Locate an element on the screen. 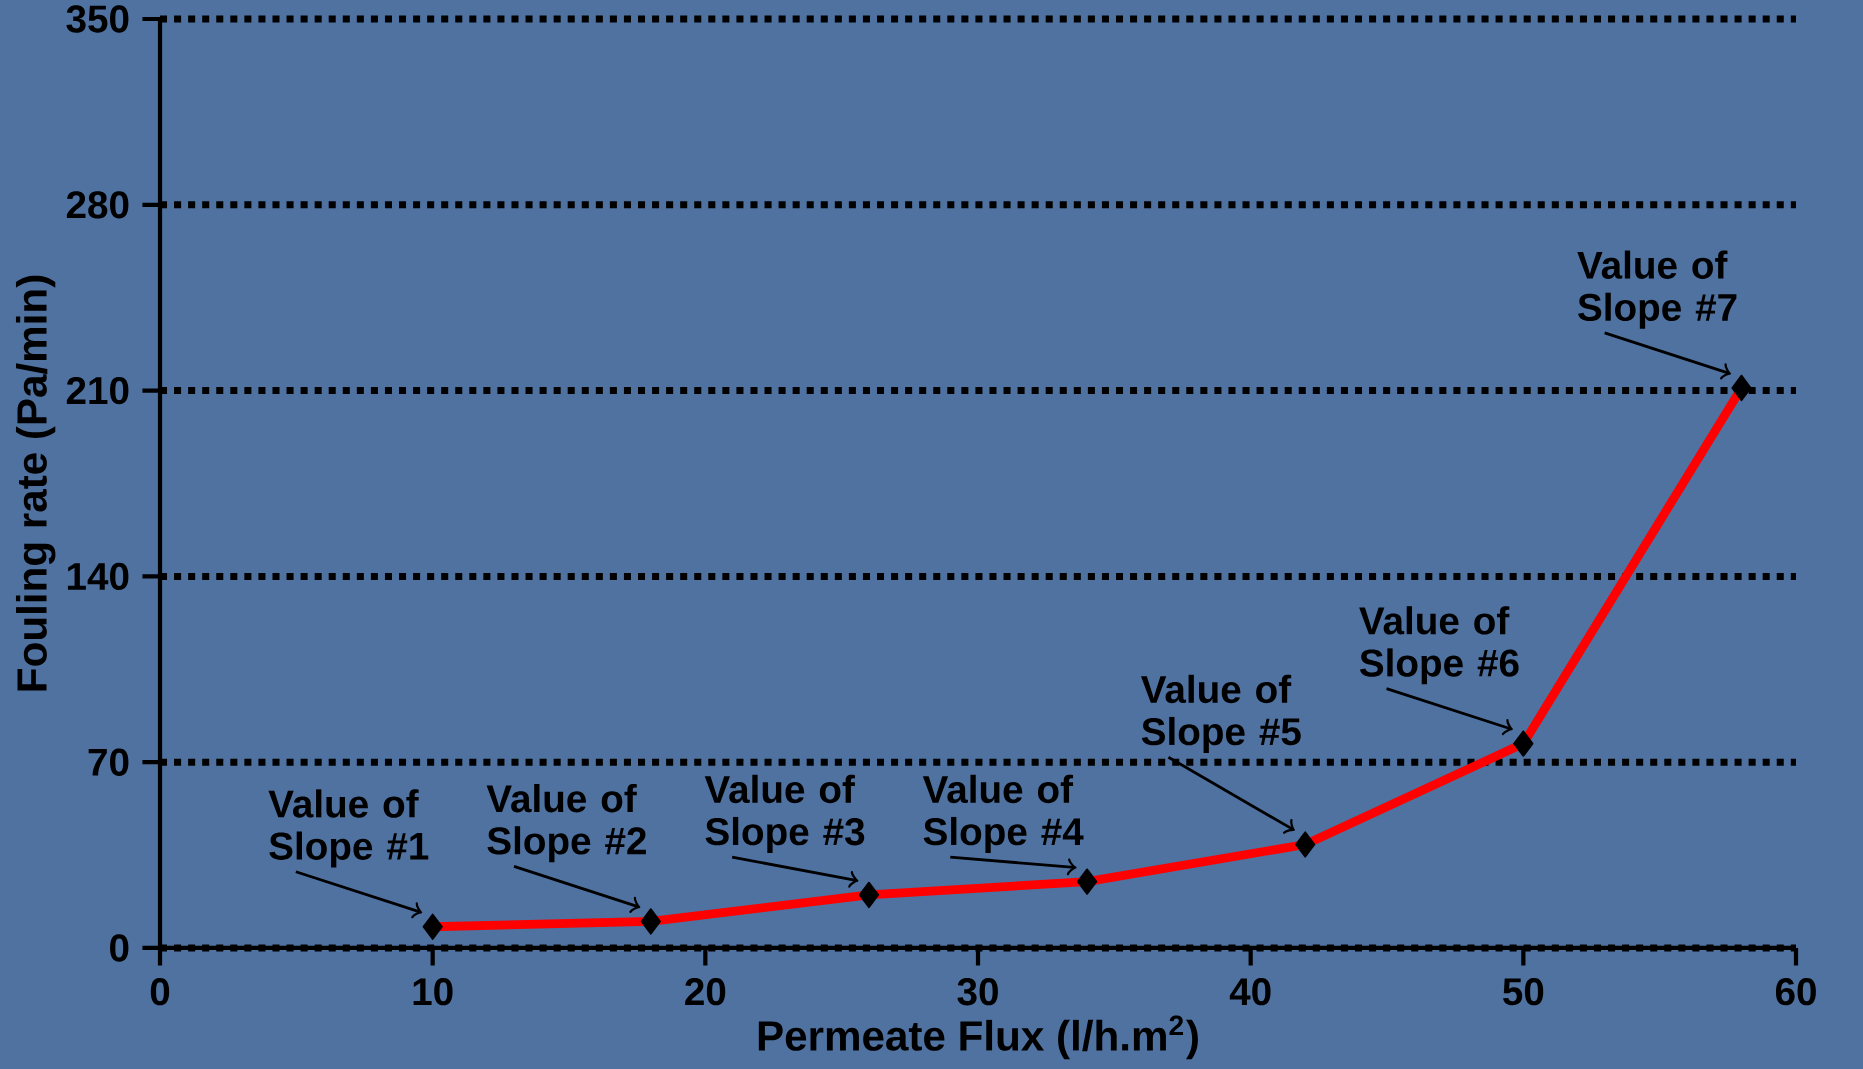 The width and height of the screenshot is (1863, 1069). x-tick-label: 40 is located at coordinates (1250, 992).